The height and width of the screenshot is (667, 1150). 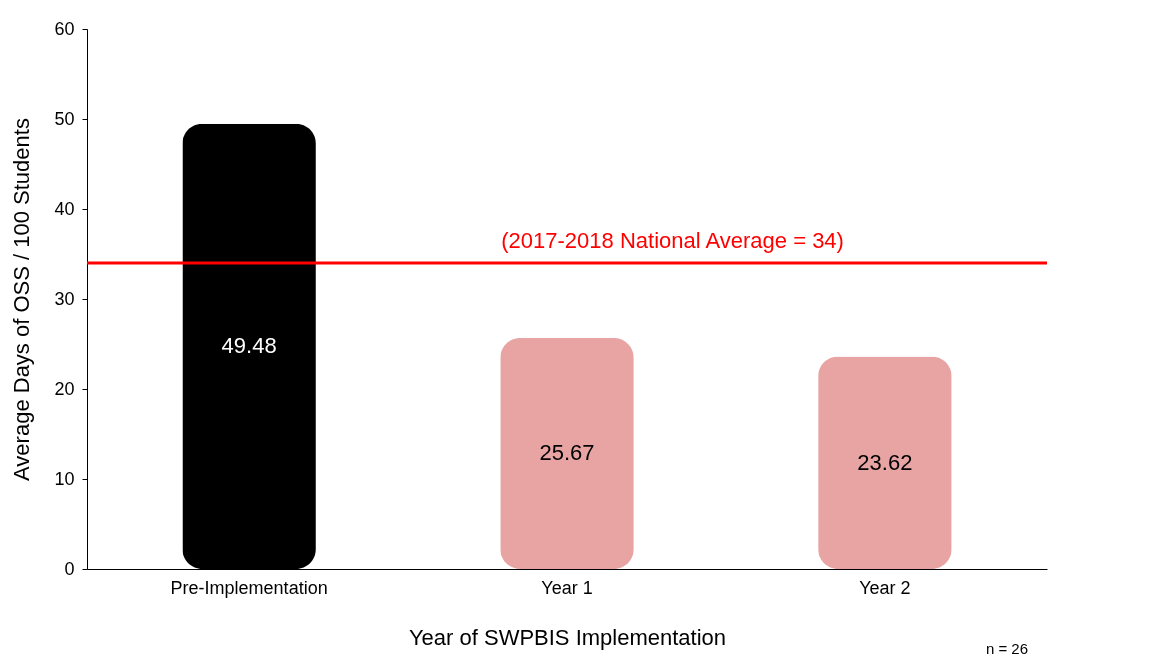 What do you see at coordinates (672, 240) in the screenshot?
I see `ref-line-label: (2017-2018 National Average = 34)` at bounding box center [672, 240].